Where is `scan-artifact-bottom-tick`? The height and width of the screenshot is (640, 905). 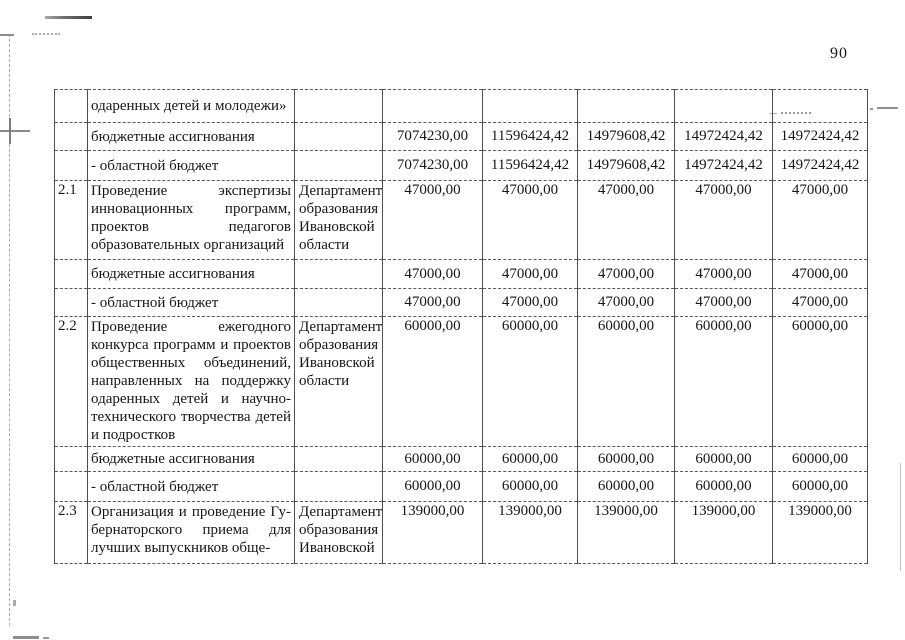
scan-artifact-bottom-tick is located at coordinates (14, 603).